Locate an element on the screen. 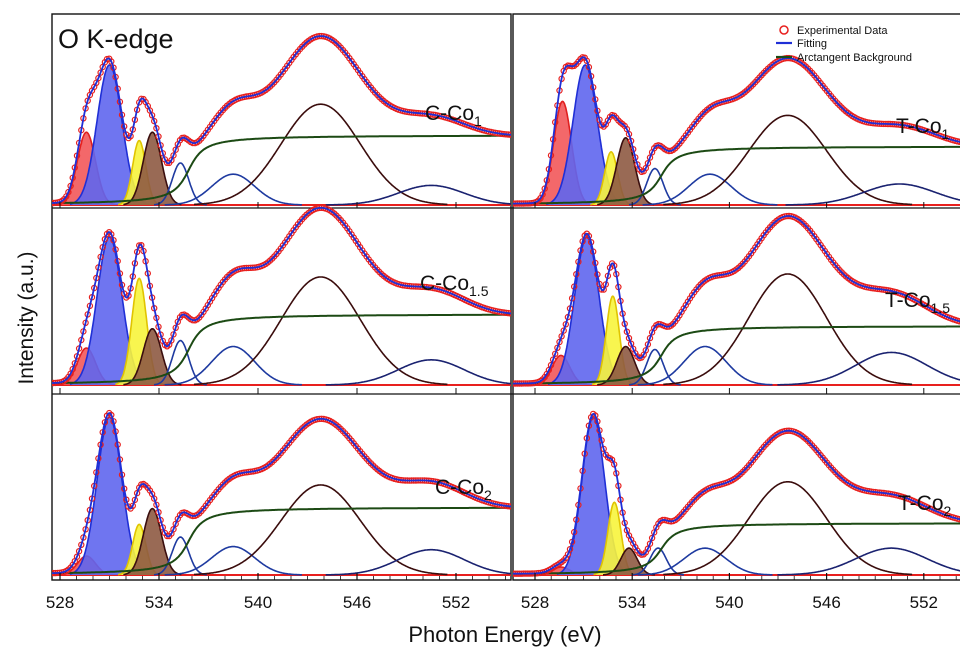 The image size is (960, 648). legend-label-background: Arctangent Background is located at coordinates (854, 58).